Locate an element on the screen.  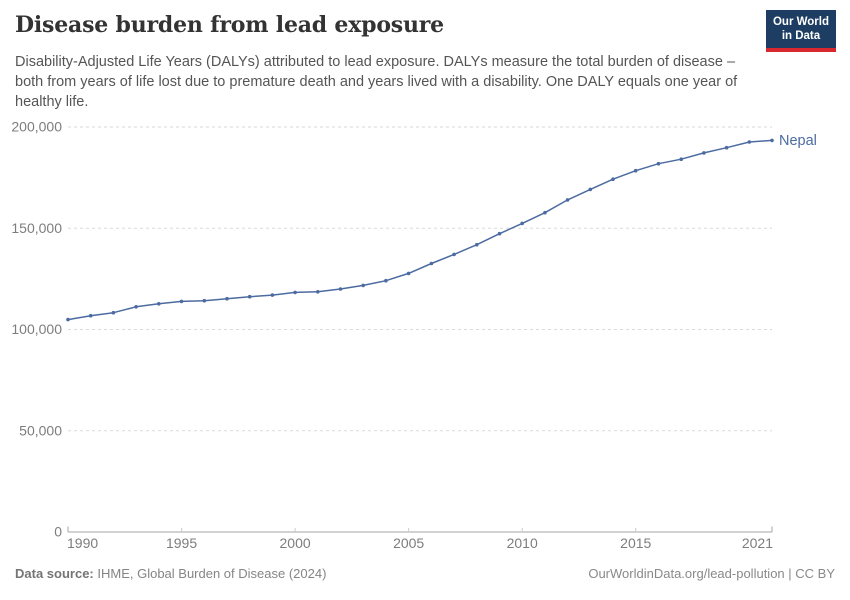
footer-link: OurWorldinData.org/lead-pollution is located at coordinates (686, 573).